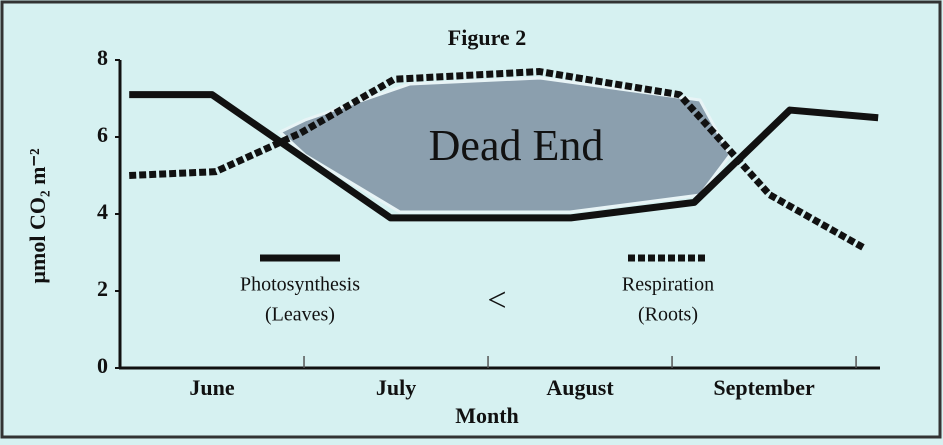 Image resolution: width=943 pixels, height=445 pixels. What do you see at coordinates (102, 134) in the screenshot?
I see `y-tick-label: 6` at bounding box center [102, 134].